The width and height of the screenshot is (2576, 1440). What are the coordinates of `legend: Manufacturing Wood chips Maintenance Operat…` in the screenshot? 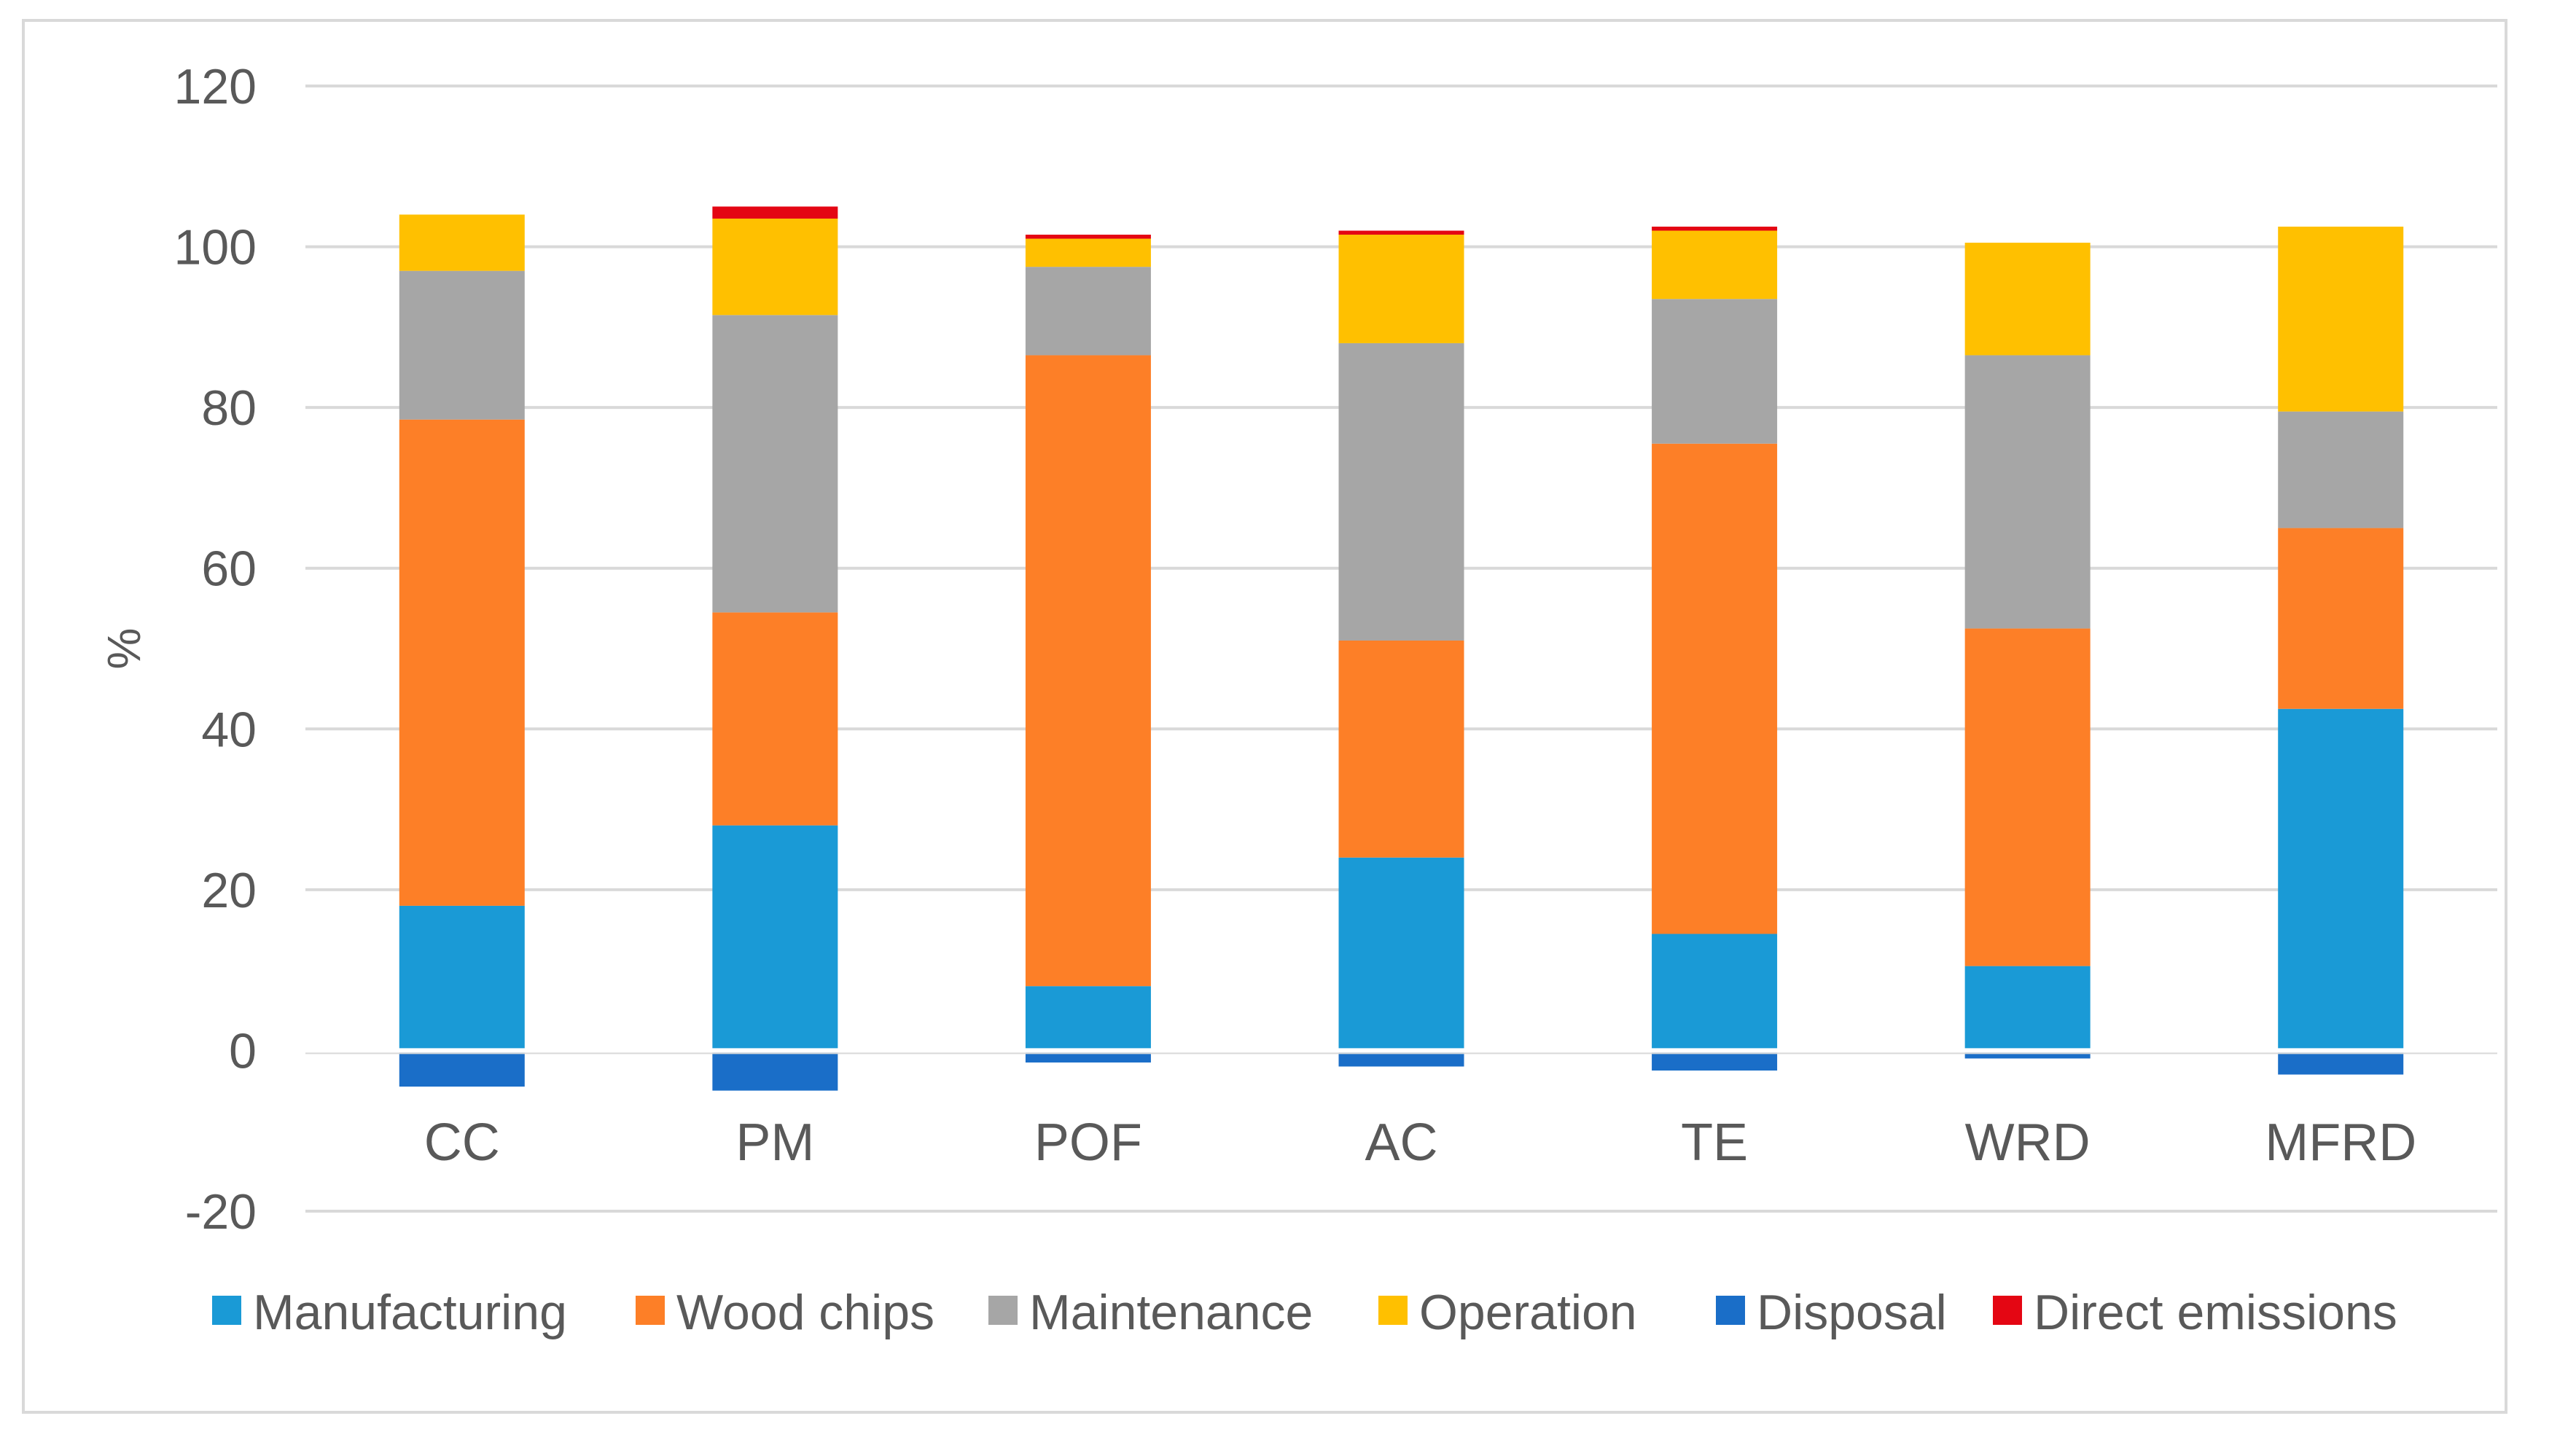 It's located at (1304, 1312).